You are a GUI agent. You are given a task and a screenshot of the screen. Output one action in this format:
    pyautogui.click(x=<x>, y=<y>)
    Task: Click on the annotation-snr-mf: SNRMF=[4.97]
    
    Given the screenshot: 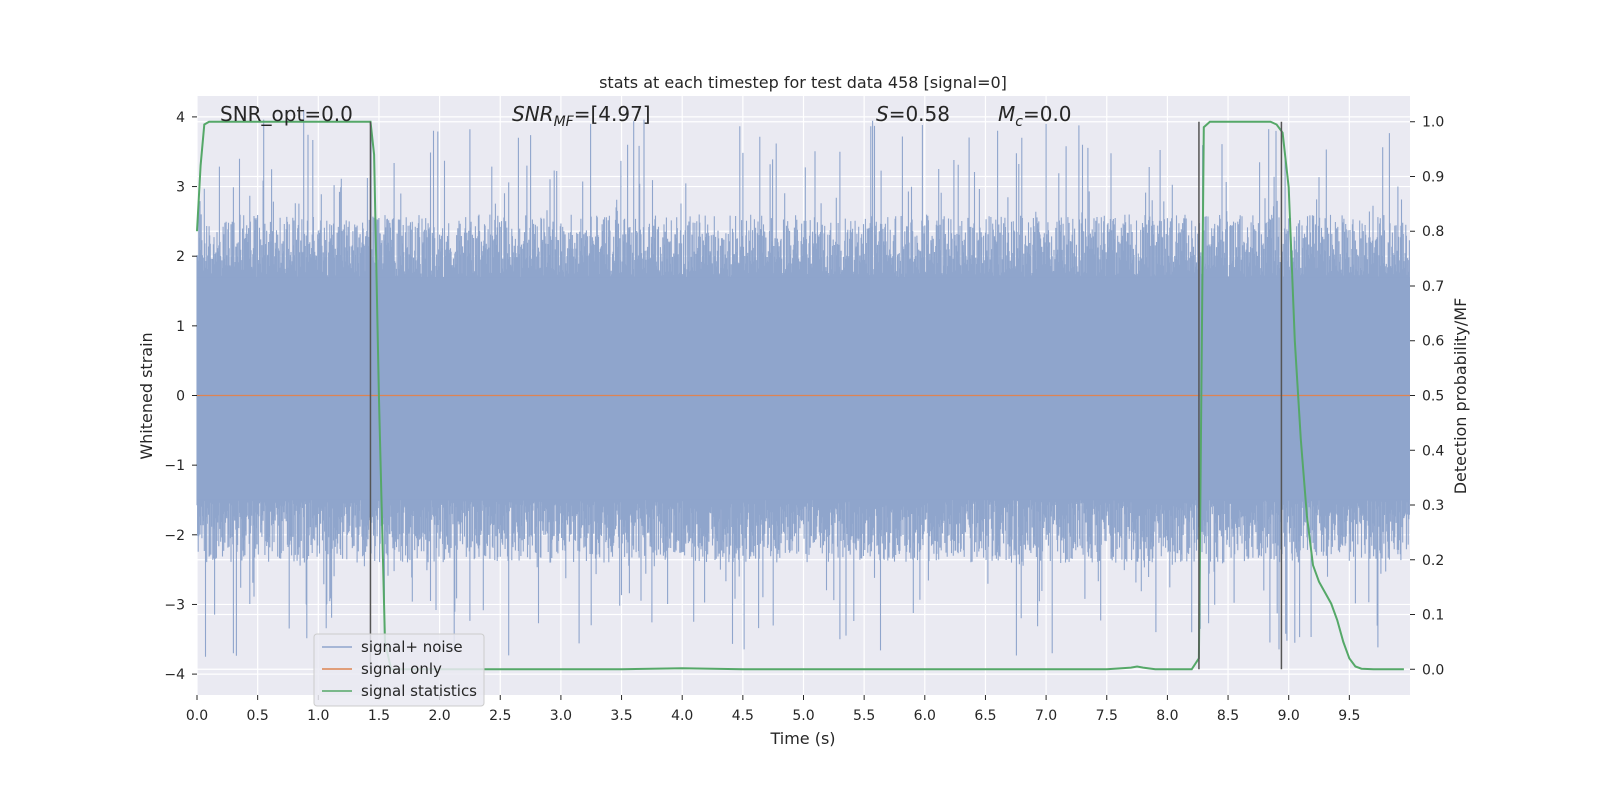 What is the action you would take?
    pyautogui.click(x=581, y=116)
    